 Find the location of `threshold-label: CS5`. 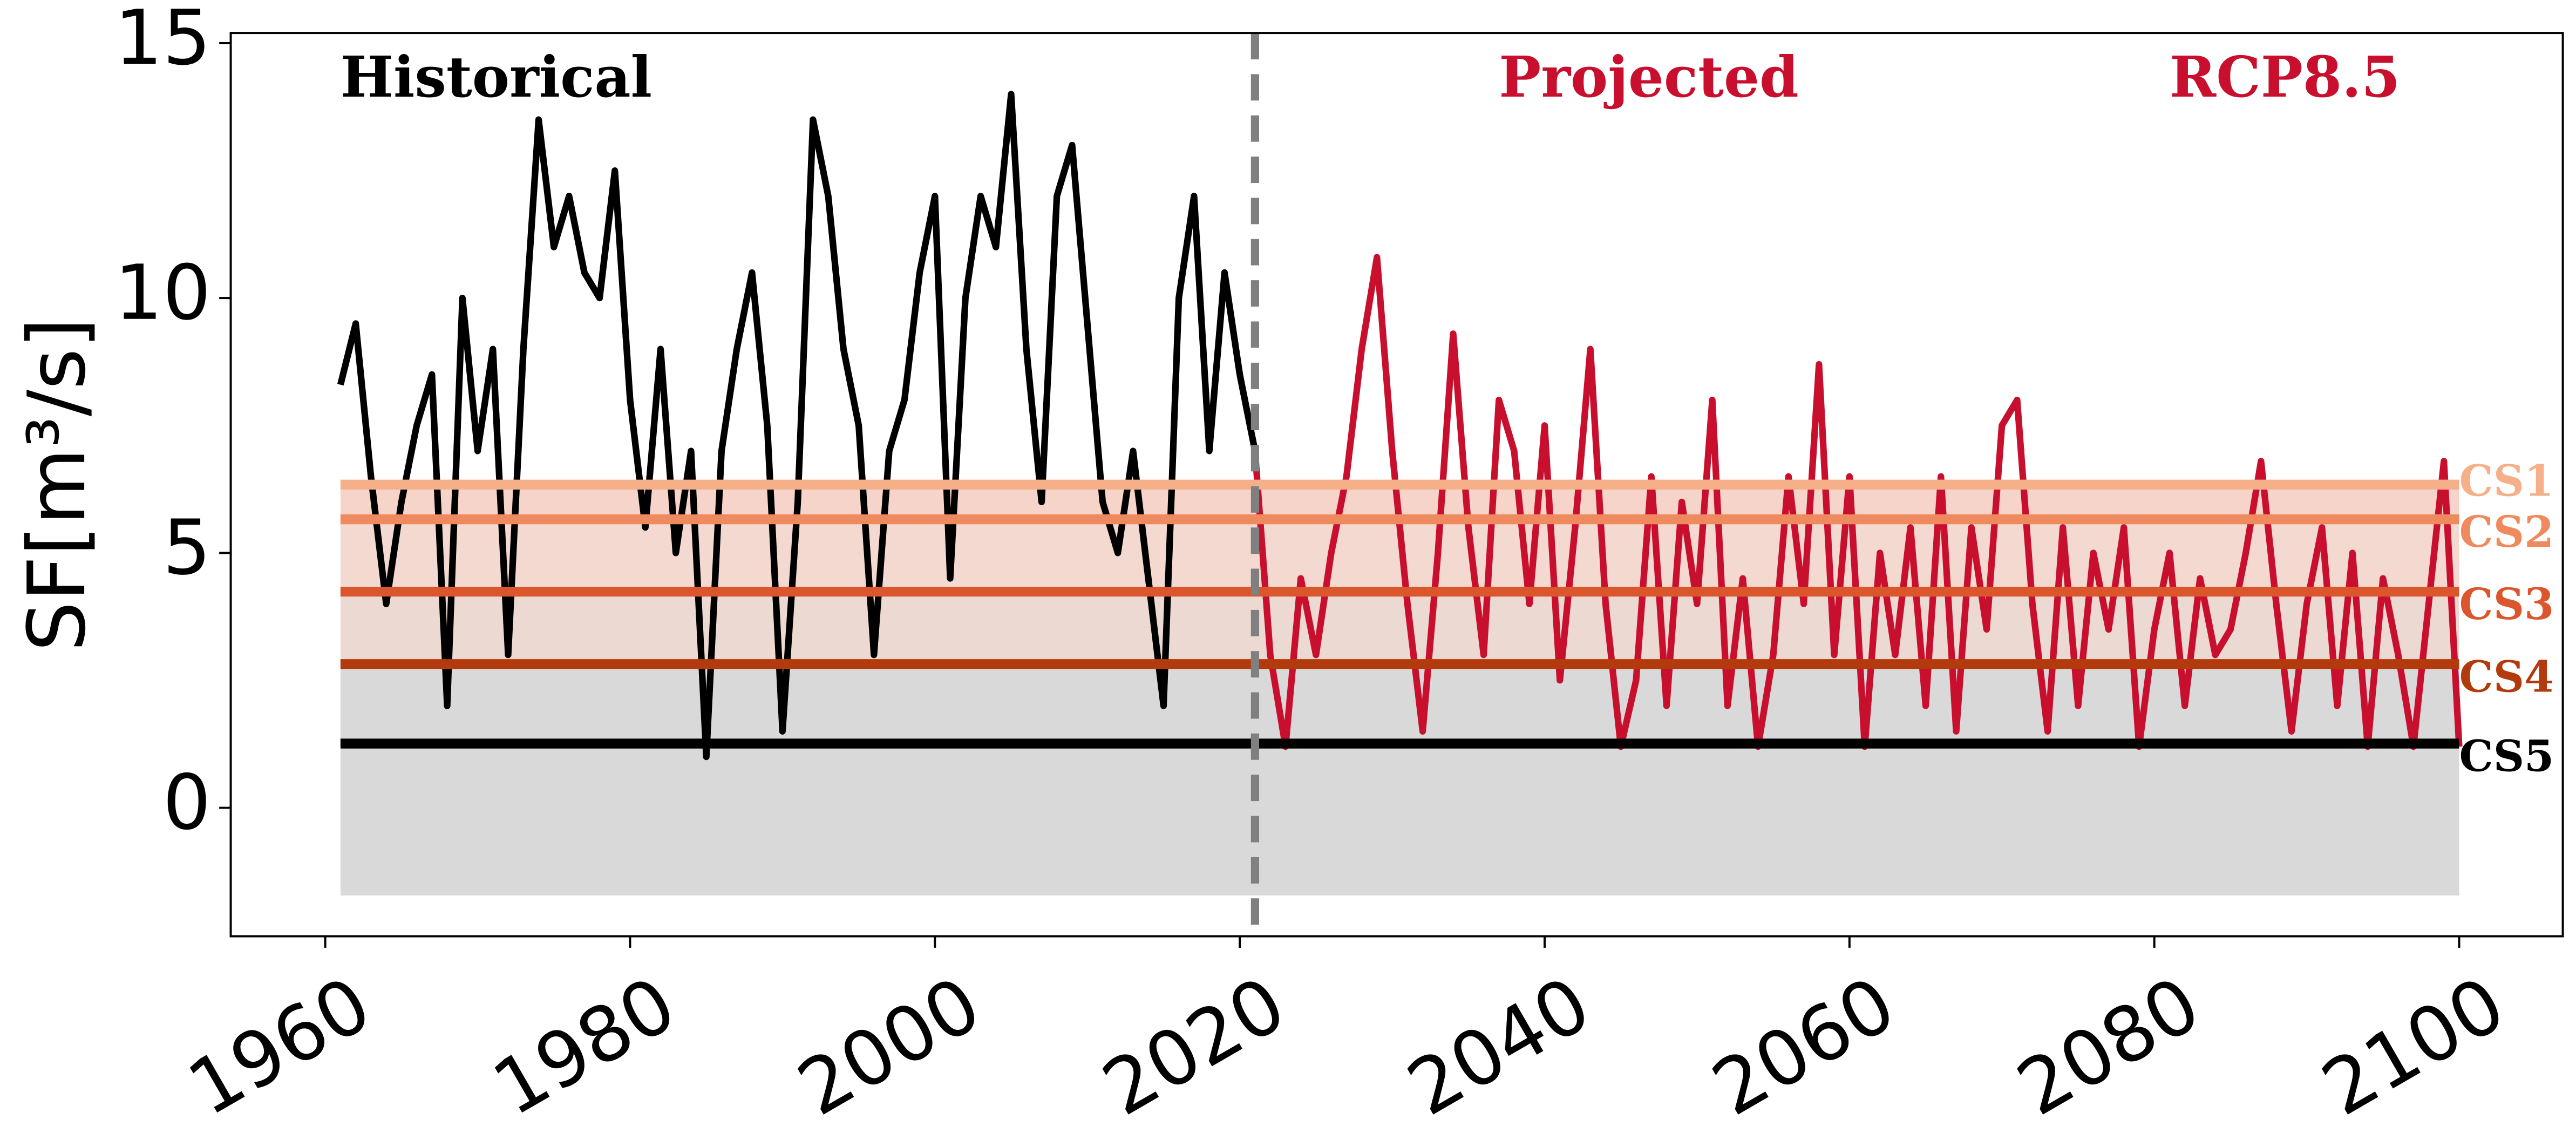

threshold-label: CS5 is located at coordinates (2506, 756).